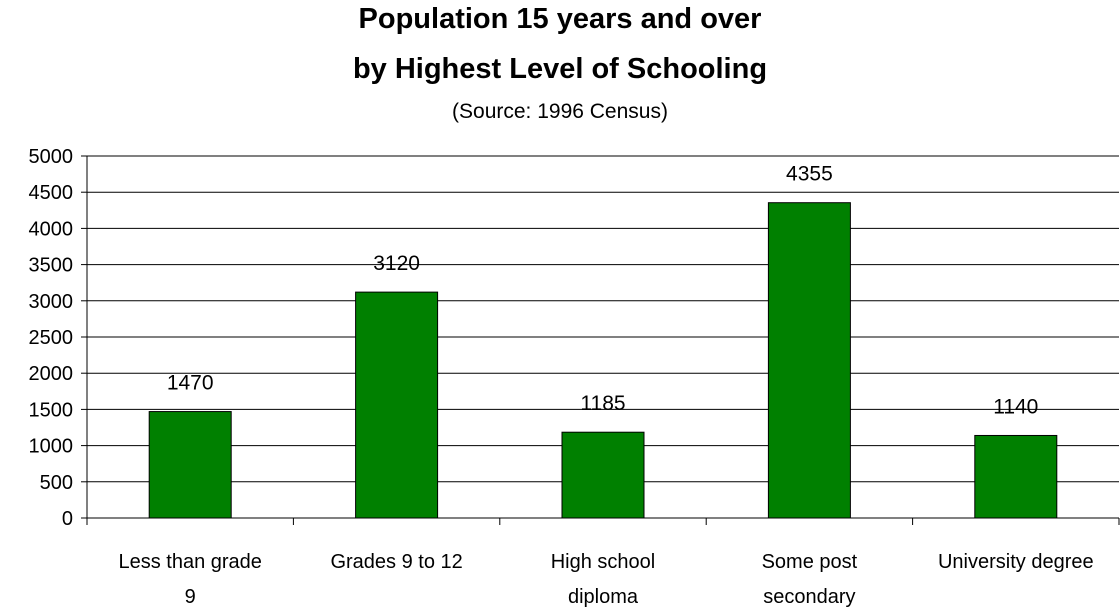  I want to click on chart-title: Population 15 years and over, so click(560, 19).